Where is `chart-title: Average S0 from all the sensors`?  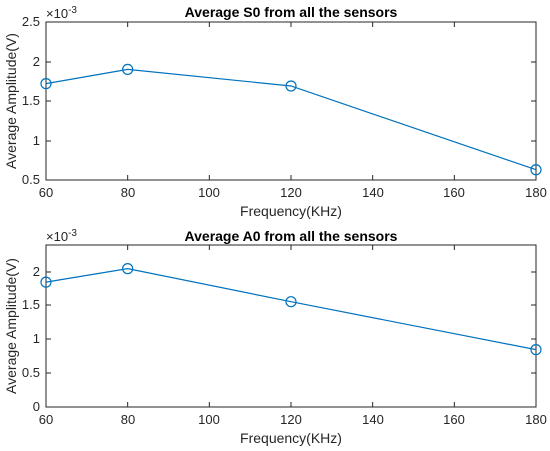
chart-title: Average S0 from all the sensors is located at coordinates (291, 12).